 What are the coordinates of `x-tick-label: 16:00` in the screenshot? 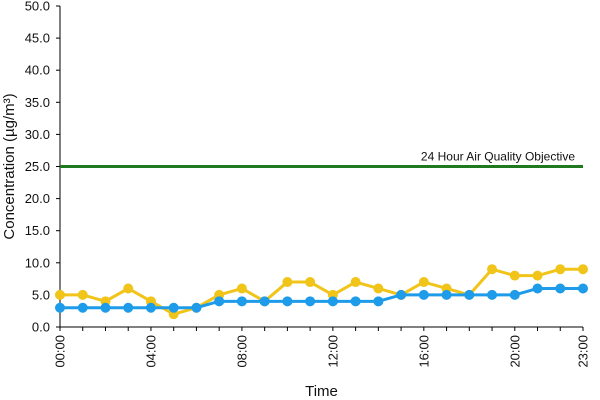 It's located at (423, 351).